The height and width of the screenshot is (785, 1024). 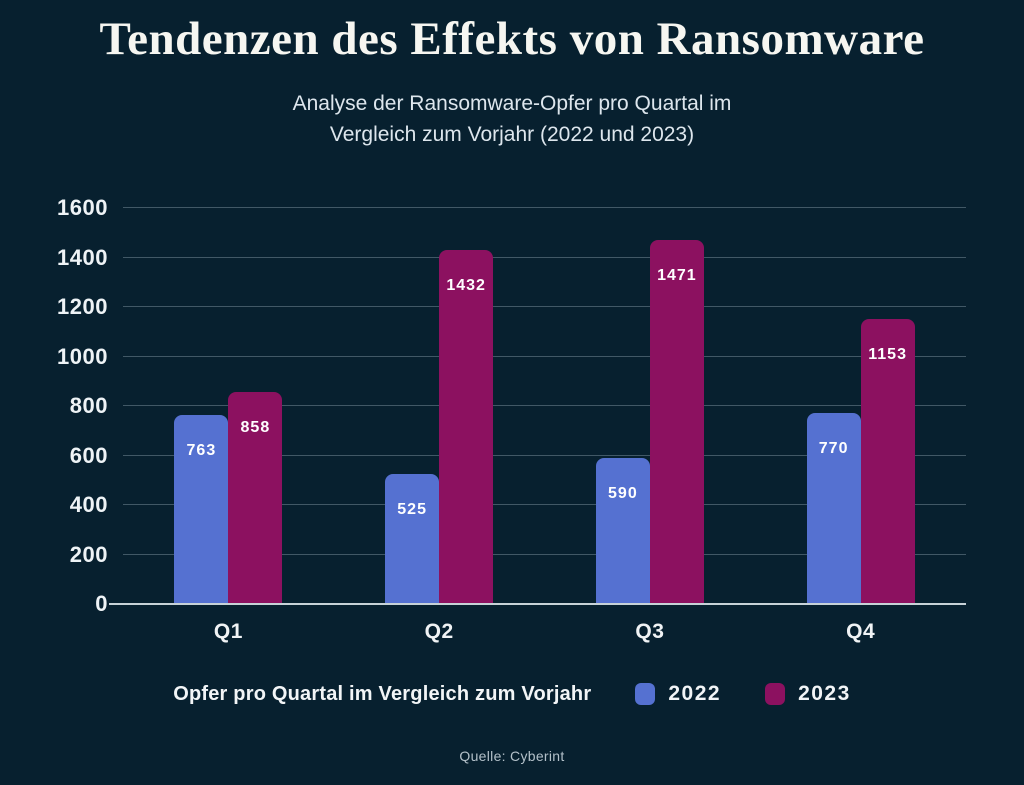 I want to click on y-axis-tick-label: 1000, so click(x=82, y=356).